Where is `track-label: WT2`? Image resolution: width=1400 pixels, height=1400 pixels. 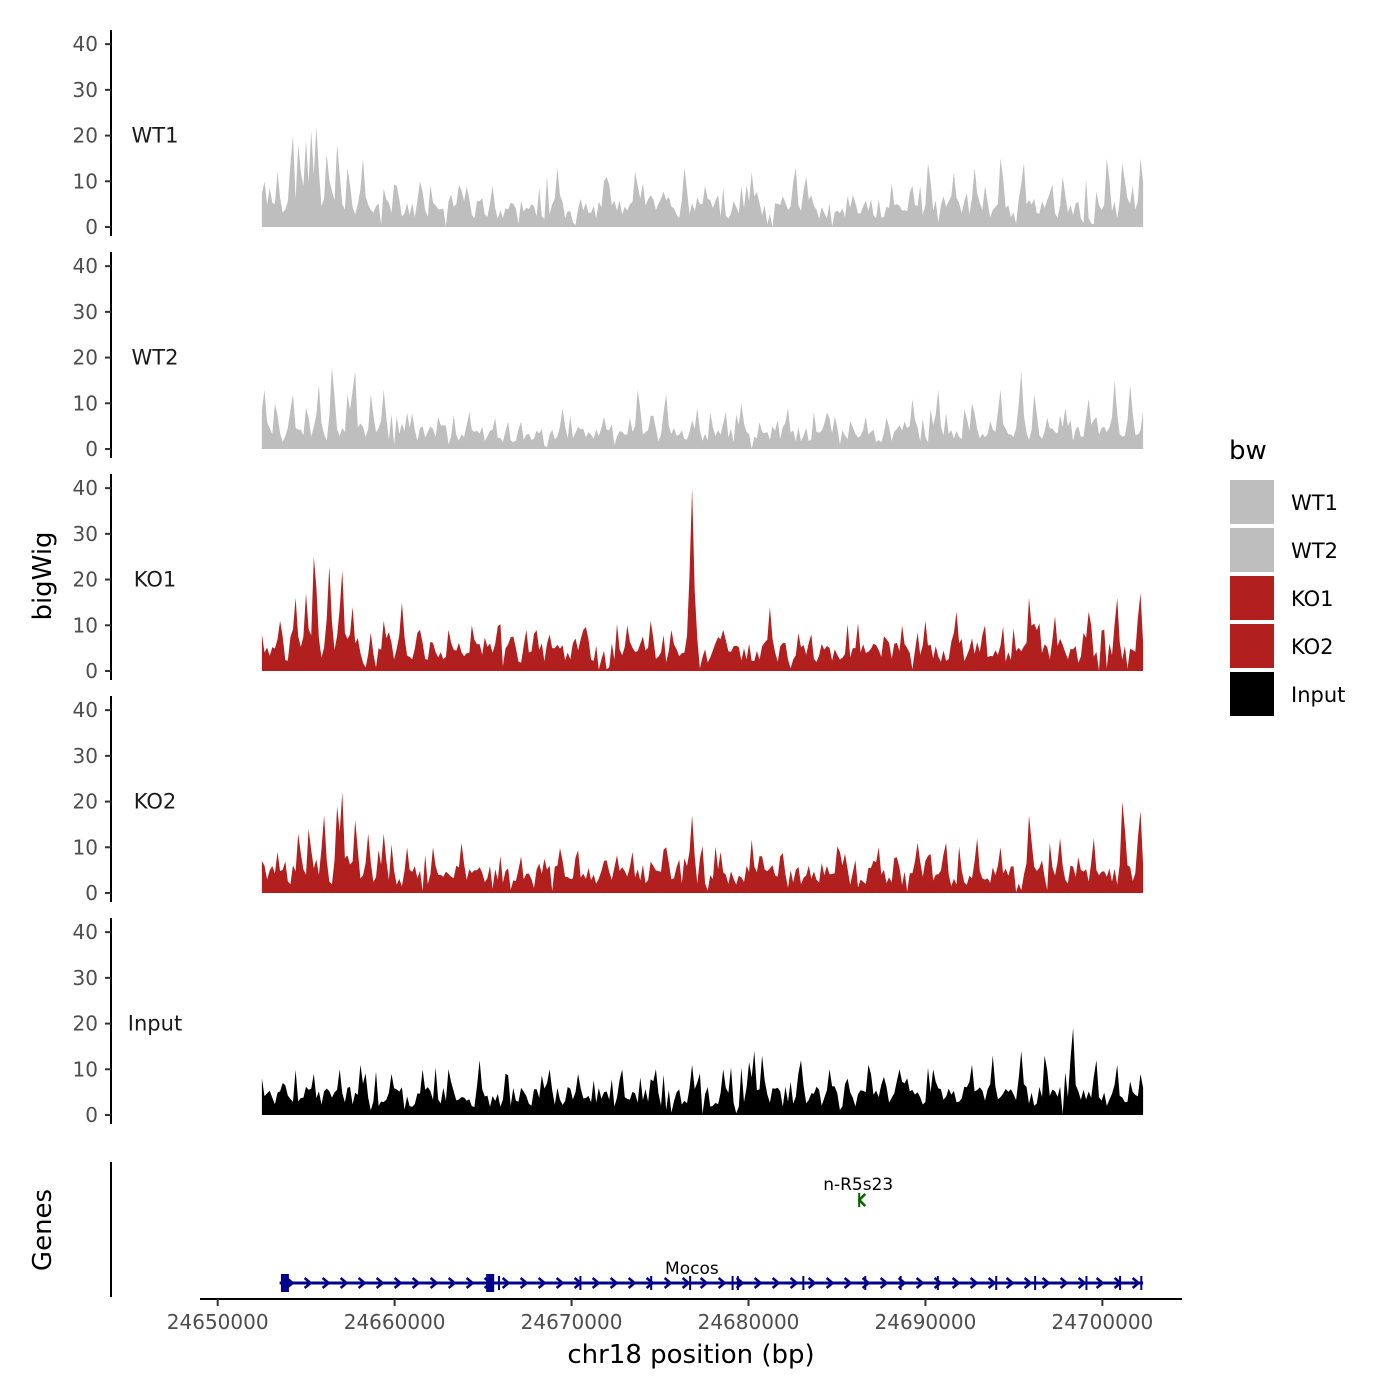
track-label: WT2 is located at coordinates (155, 358).